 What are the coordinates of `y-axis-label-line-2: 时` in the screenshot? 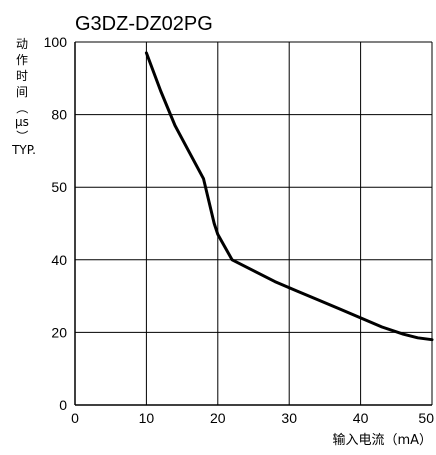 It's located at (22, 76).